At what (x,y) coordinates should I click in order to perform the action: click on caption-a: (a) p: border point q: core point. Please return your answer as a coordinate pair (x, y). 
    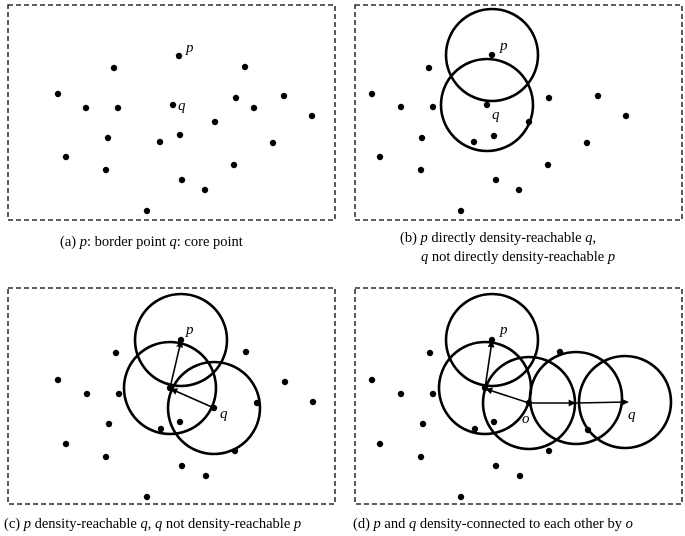
    Looking at the image, I should click on (151, 242).